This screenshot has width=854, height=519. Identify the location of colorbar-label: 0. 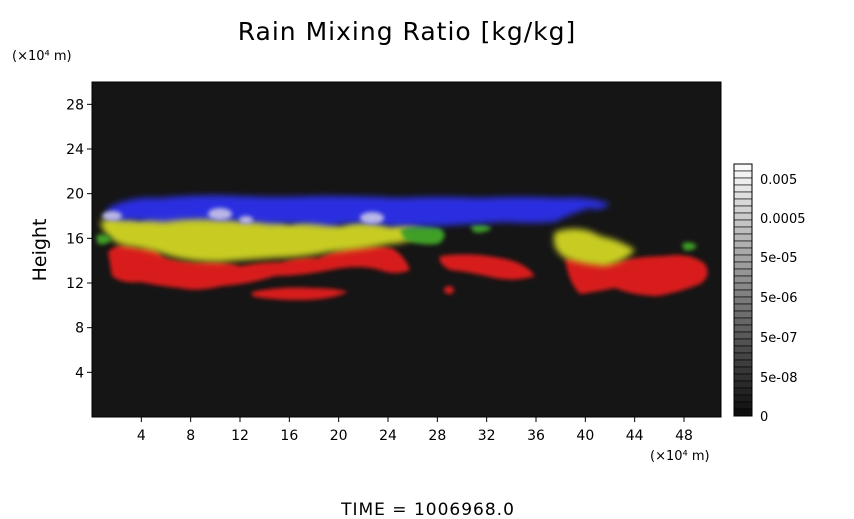
(764, 417).